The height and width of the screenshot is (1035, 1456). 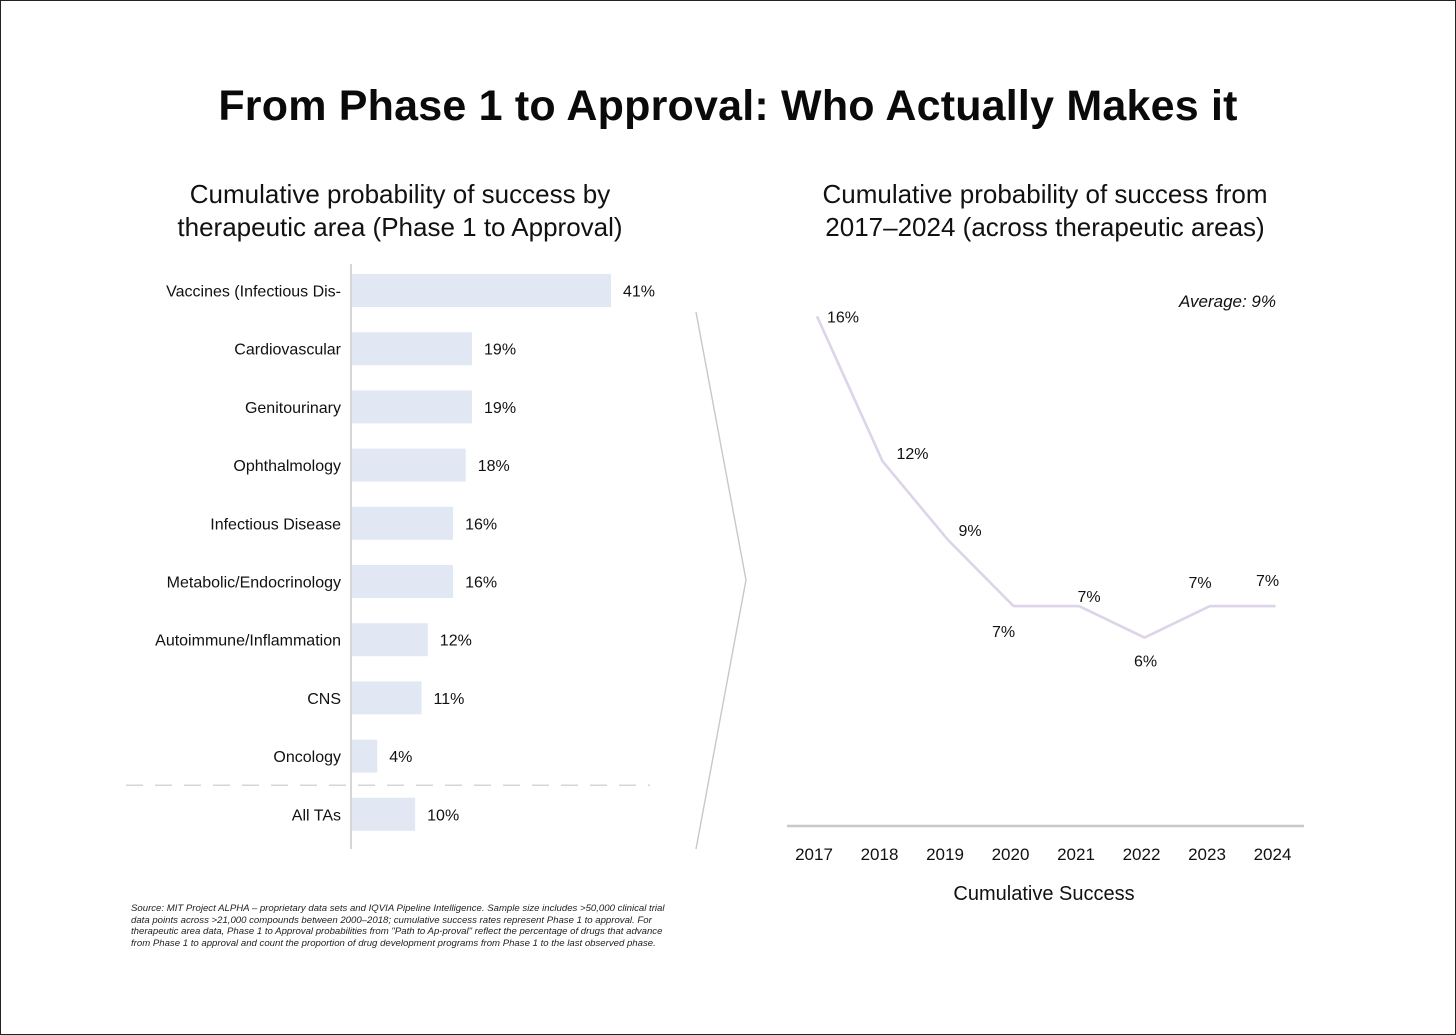 I want to click on category-label: Oncology, so click(x=307, y=757).